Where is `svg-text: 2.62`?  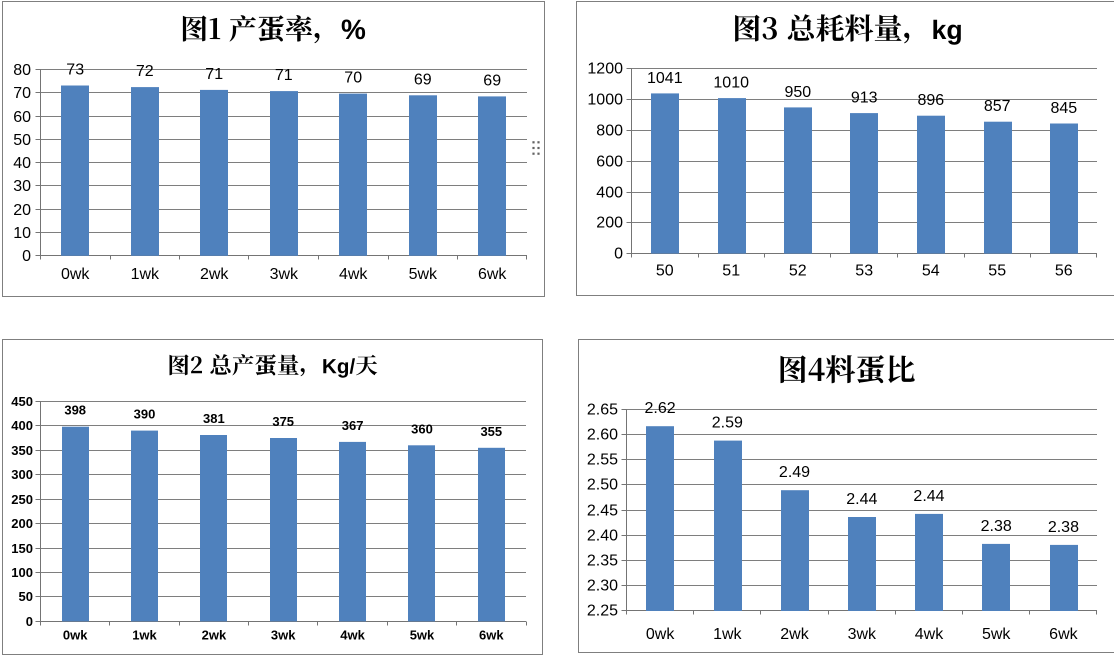 svg-text: 2.62 is located at coordinates (660, 408).